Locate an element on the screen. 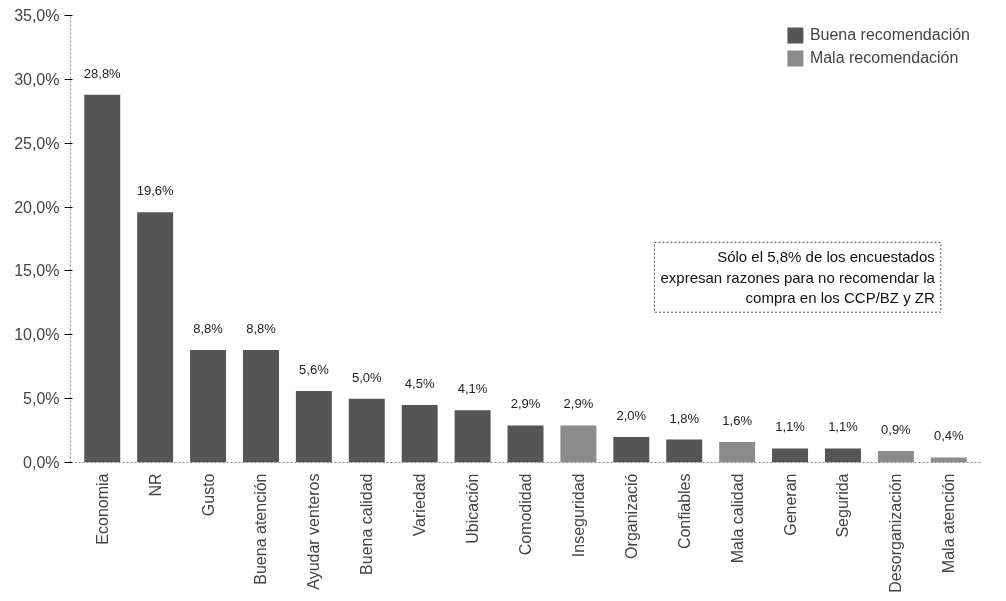  x-tick-label: Buena atención is located at coordinates (261, 529).